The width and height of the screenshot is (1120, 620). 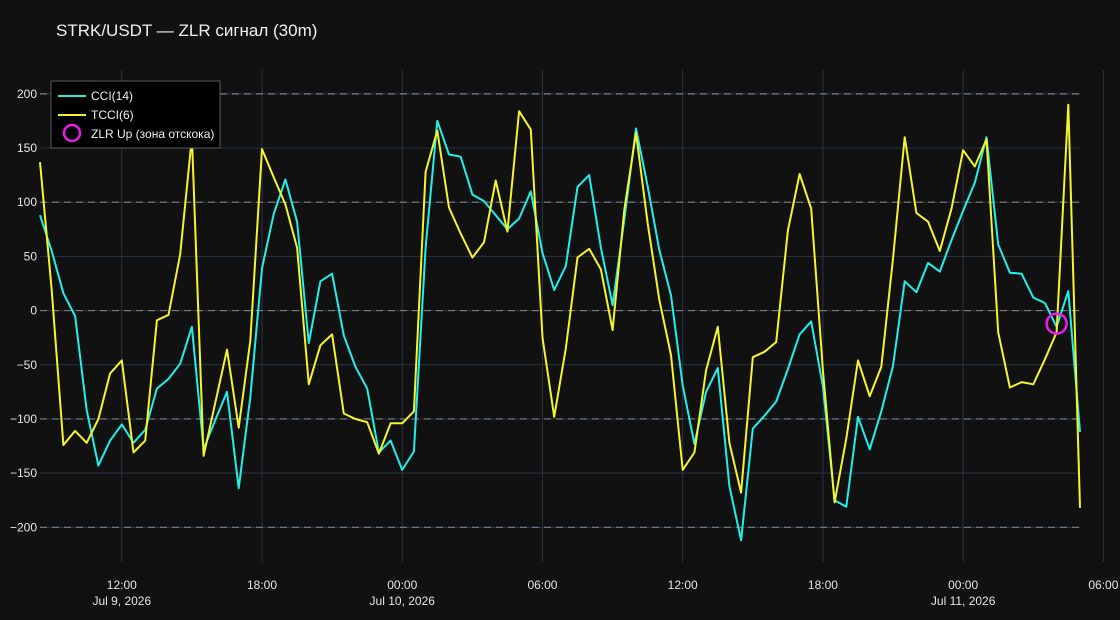 What do you see at coordinates (121, 601) in the screenshot?
I see `x-tick-date-label: Jul 9, 2026` at bounding box center [121, 601].